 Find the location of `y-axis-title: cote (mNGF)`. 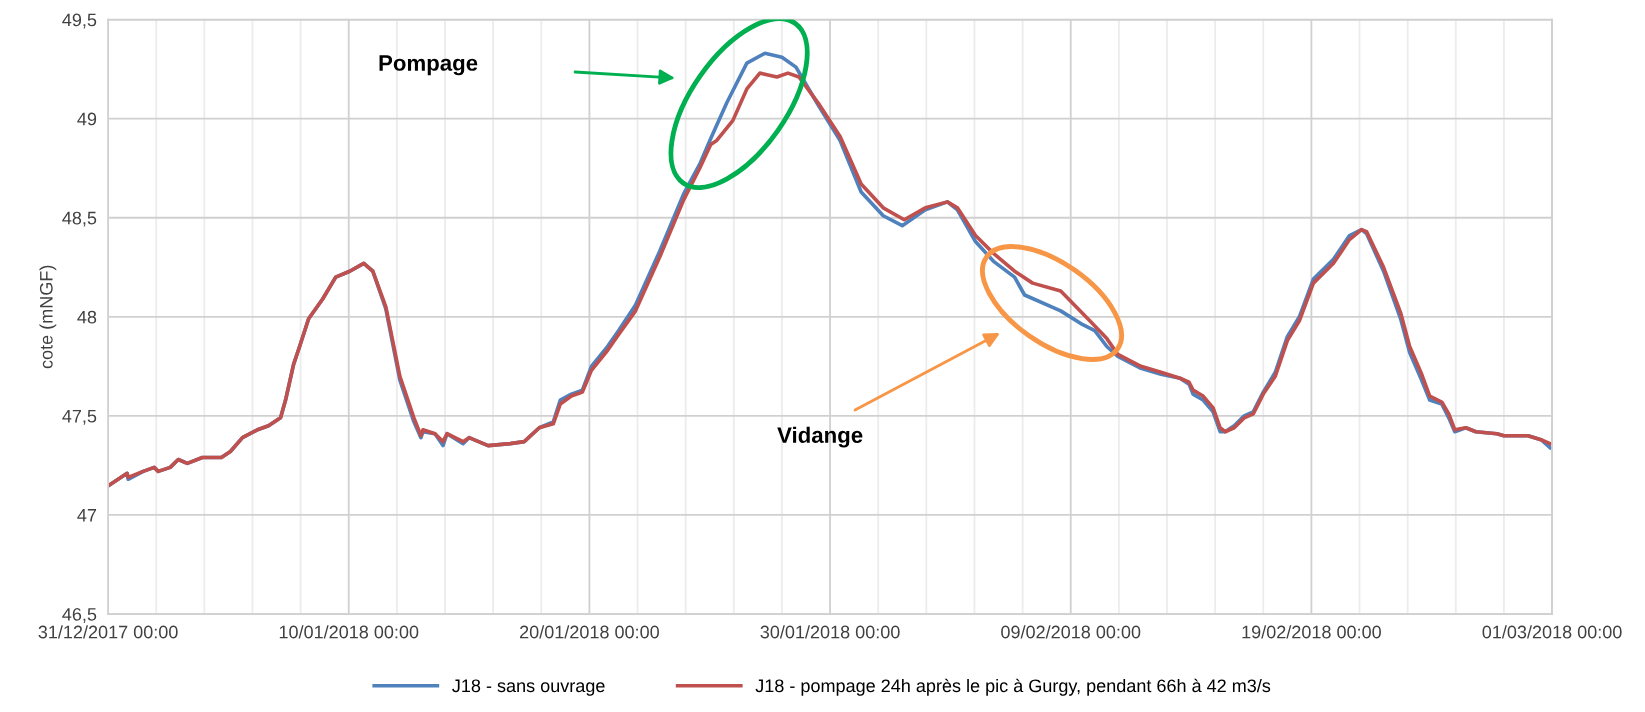

y-axis-title: cote (mNGF) is located at coordinates (48, 317).